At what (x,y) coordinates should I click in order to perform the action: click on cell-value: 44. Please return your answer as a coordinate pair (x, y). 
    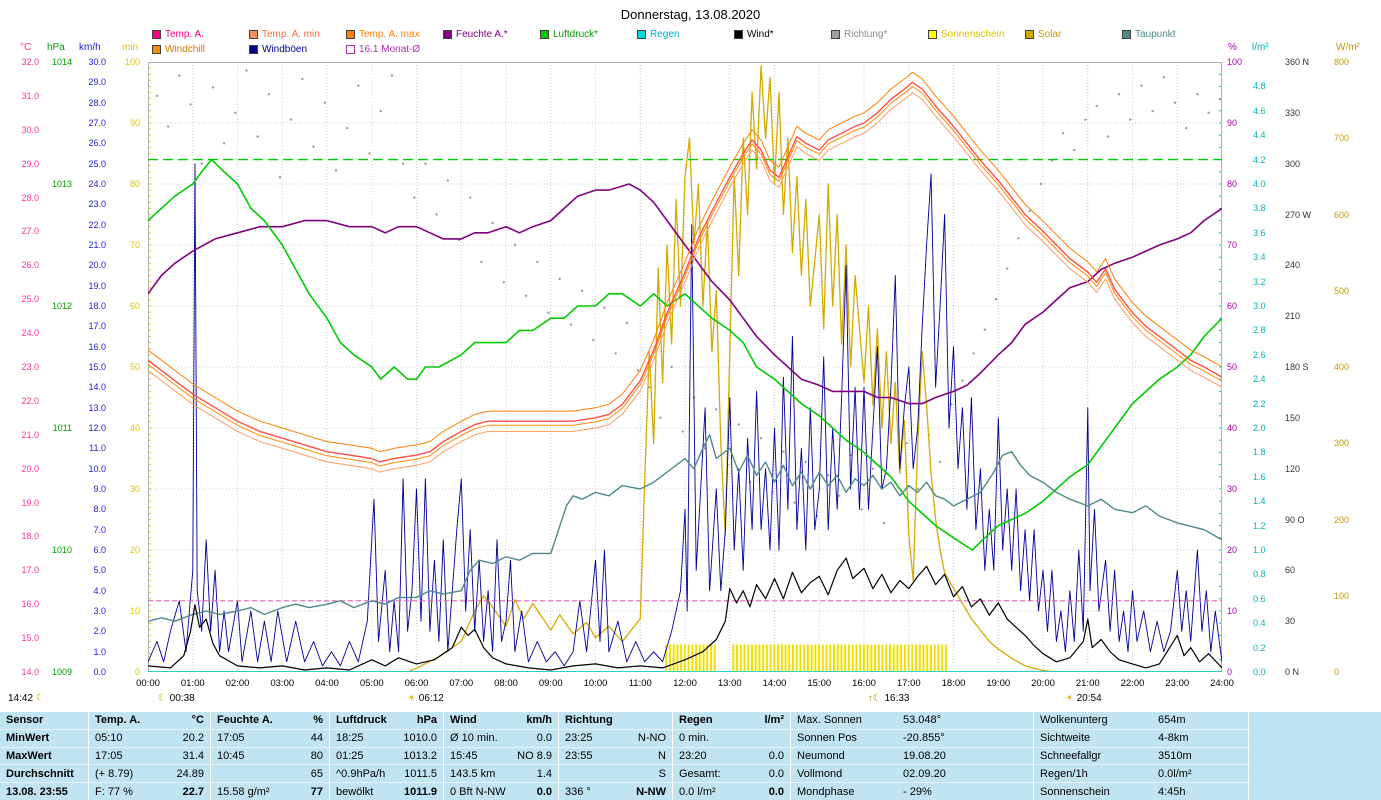
    Looking at the image, I should click on (316, 738).